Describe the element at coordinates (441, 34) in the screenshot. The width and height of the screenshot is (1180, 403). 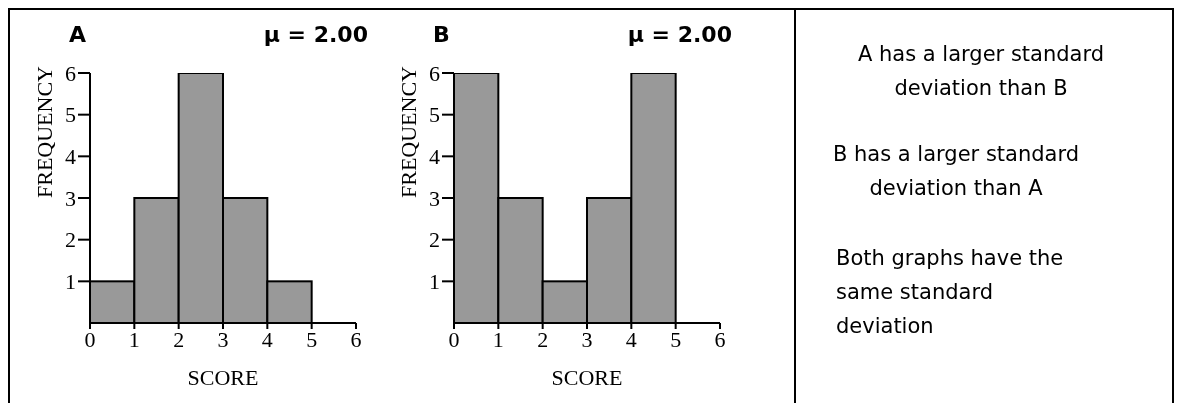
I see `chart-title: B` at that location.